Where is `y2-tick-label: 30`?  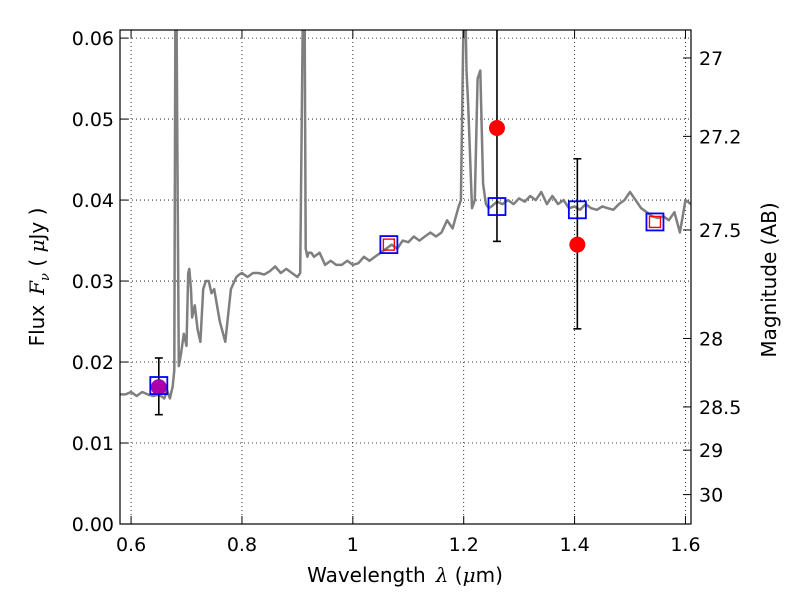 y2-tick-label: 30 is located at coordinates (711, 496).